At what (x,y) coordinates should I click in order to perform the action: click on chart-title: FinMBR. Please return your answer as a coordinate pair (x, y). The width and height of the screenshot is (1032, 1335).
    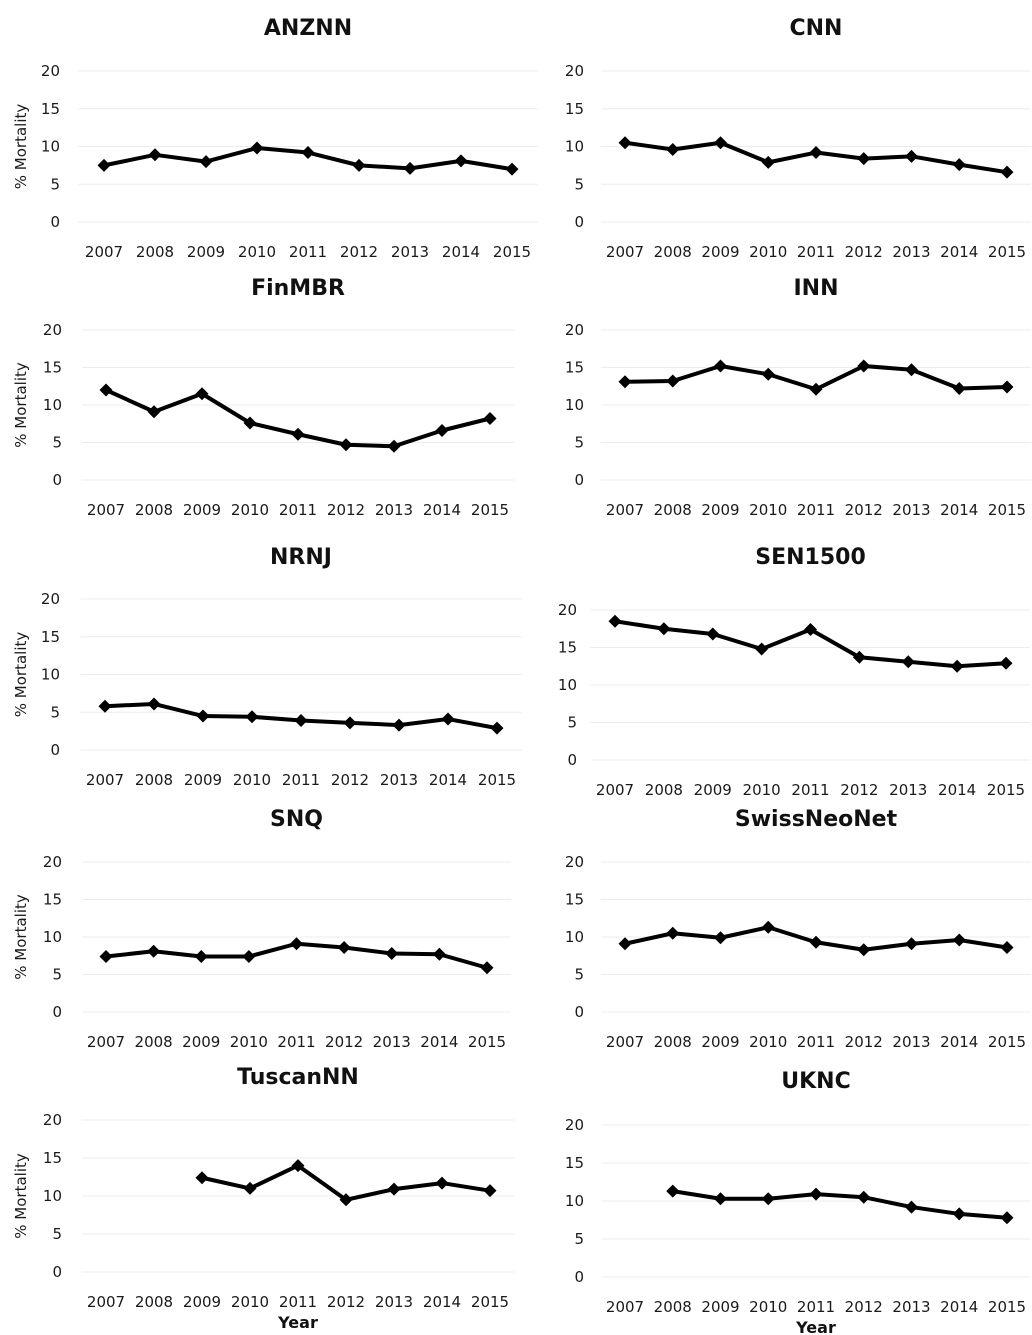
    Looking at the image, I should click on (298, 288).